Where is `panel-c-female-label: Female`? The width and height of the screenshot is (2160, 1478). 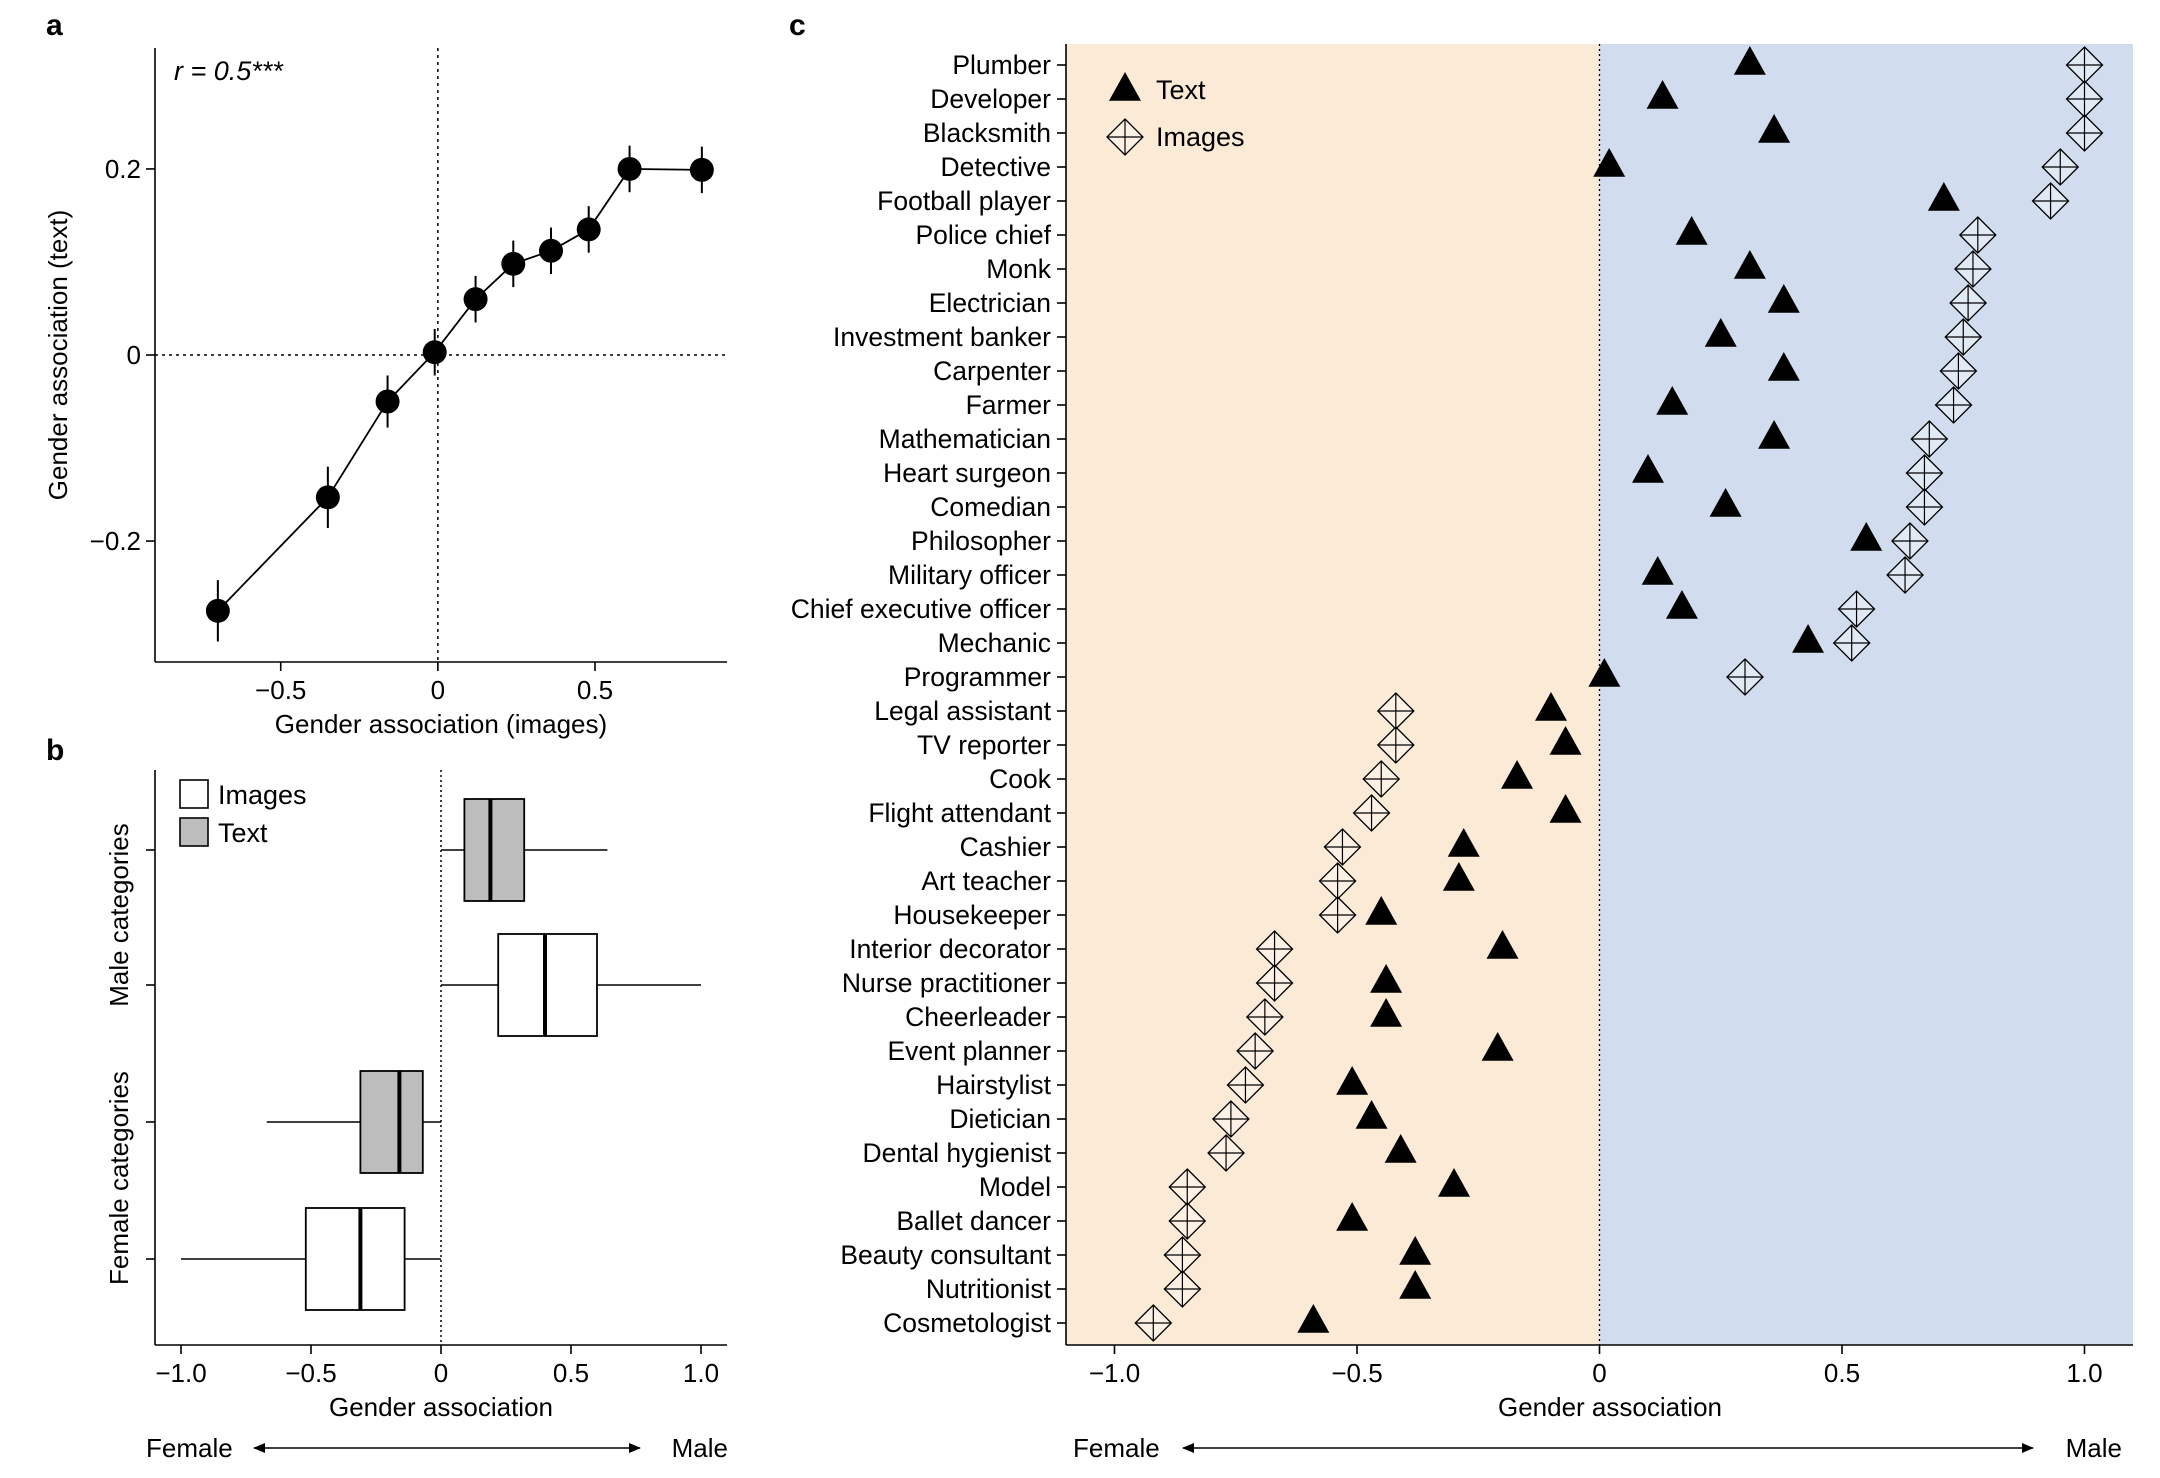 panel-c-female-label: Female is located at coordinates (1116, 1448).